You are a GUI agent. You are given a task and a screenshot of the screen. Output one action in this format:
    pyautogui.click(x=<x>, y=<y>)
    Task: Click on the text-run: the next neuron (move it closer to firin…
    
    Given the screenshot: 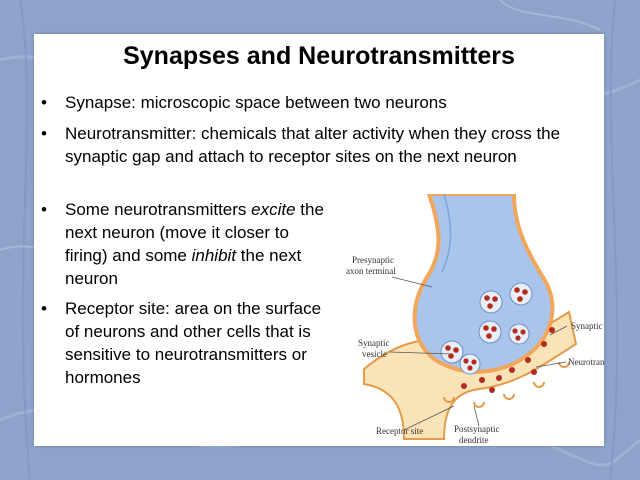 What is the action you would take?
    pyautogui.click(x=194, y=232)
    